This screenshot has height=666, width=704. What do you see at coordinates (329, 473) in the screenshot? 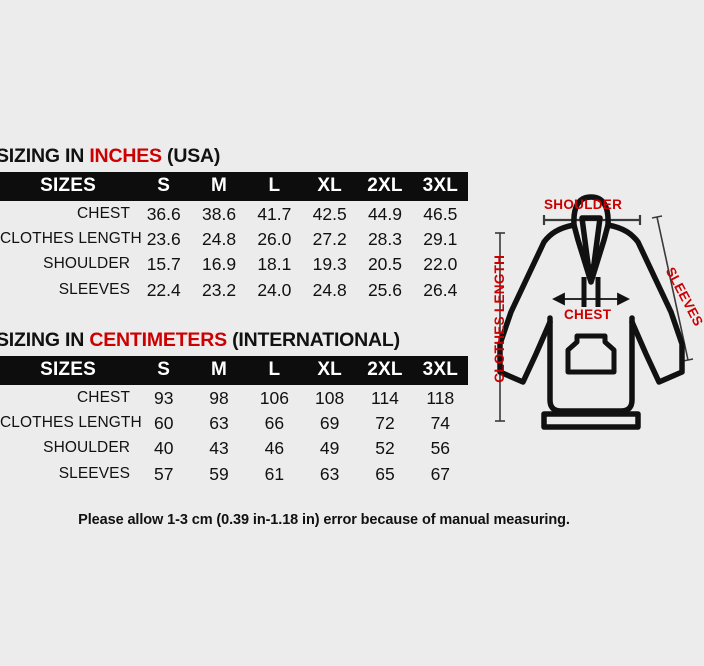
I see `cell-sleeves-xl: 63` at bounding box center [329, 473].